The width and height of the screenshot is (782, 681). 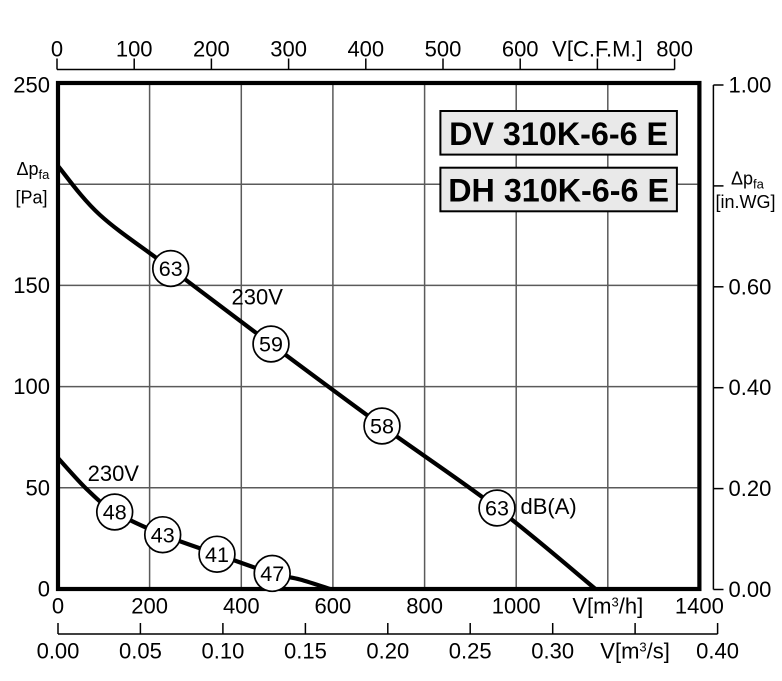 What do you see at coordinates (516, 606) in the screenshot?
I see `svg-text: 1000` at bounding box center [516, 606].